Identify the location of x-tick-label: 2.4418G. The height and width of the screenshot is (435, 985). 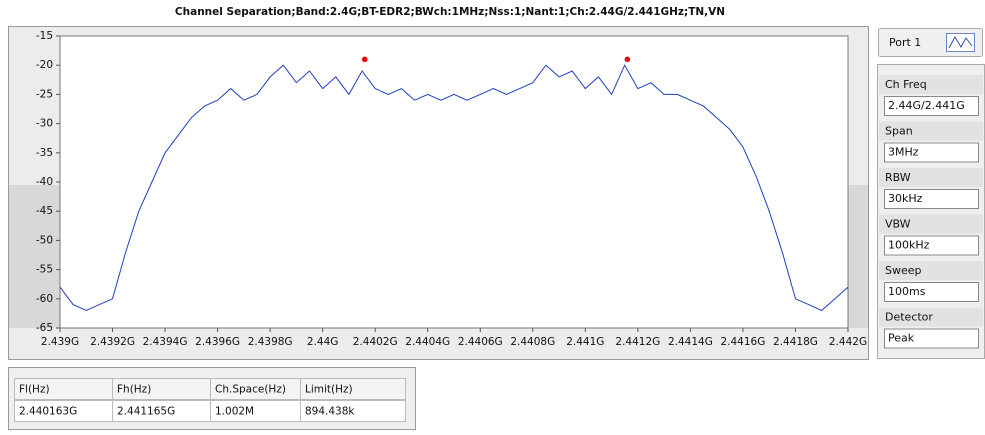
(795, 342).